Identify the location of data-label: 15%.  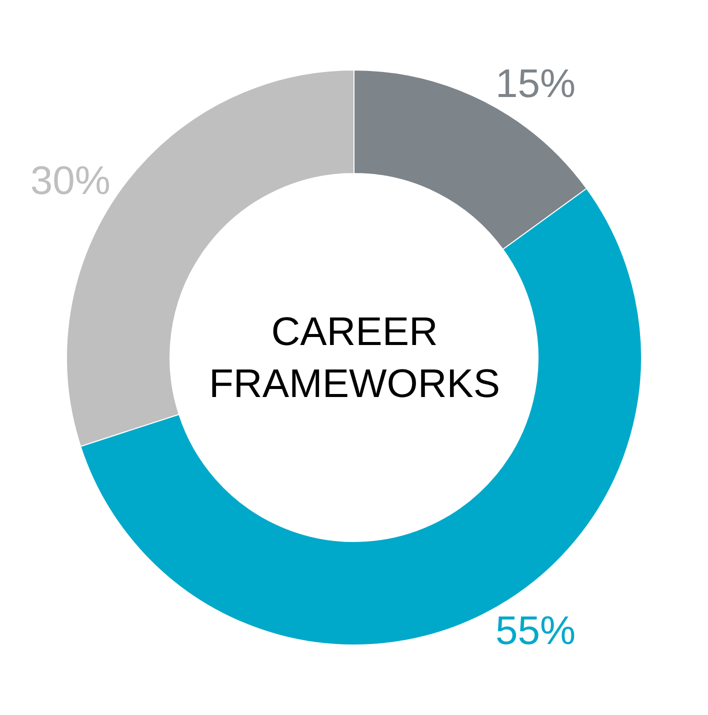
(536, 84).